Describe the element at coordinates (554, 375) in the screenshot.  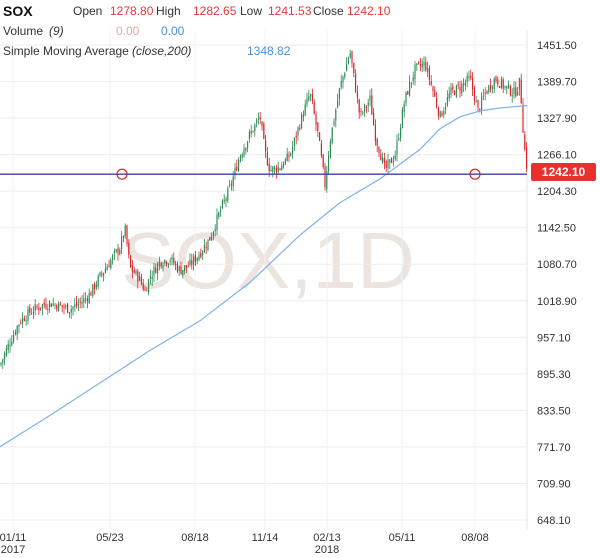
I see `y-tick-label: 895.30` at that location.